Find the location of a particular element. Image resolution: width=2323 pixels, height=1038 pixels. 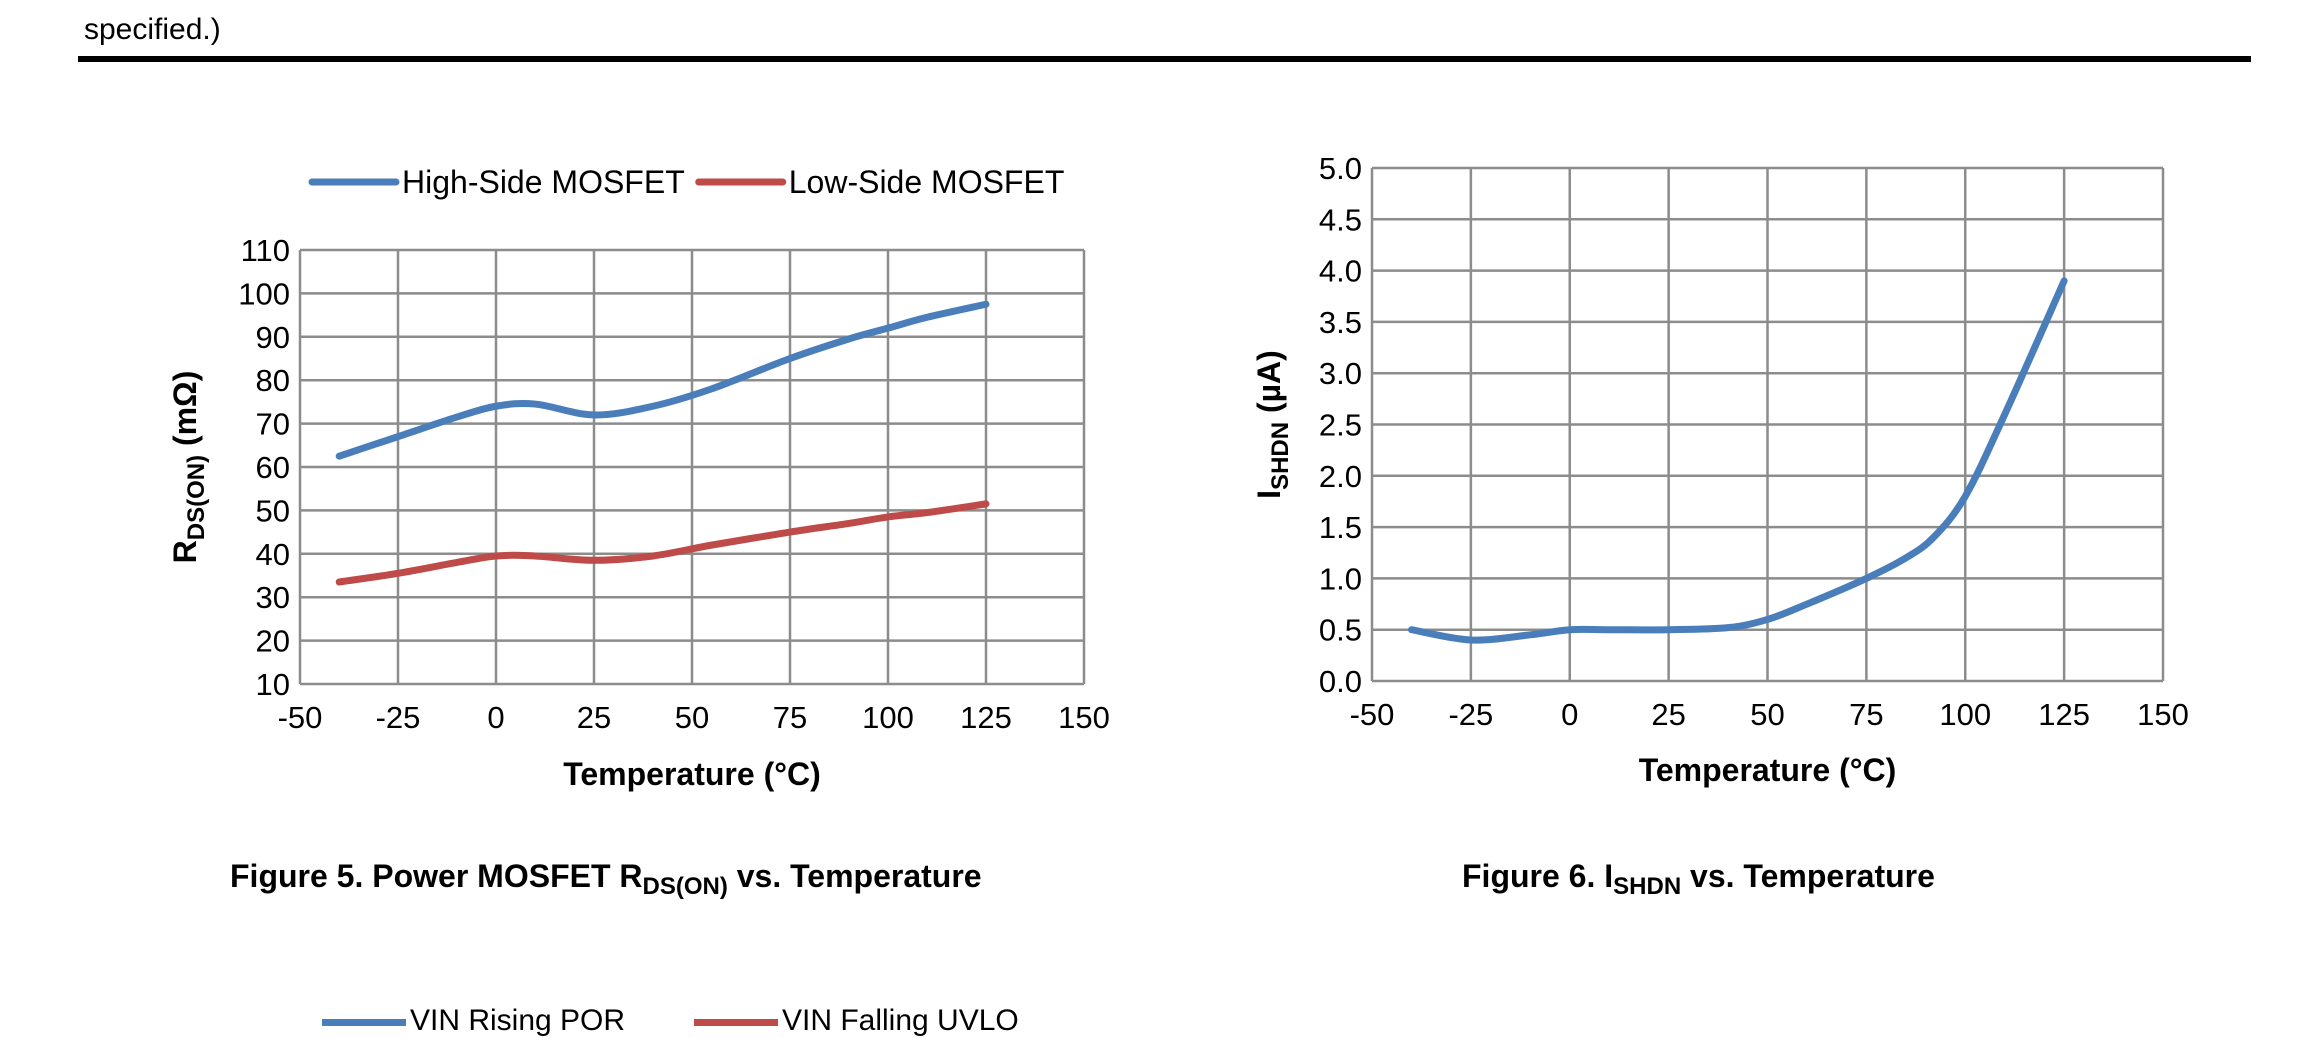

figure-6-caption-suffix: vs. Temperature is located at coordinates (1808, 876).